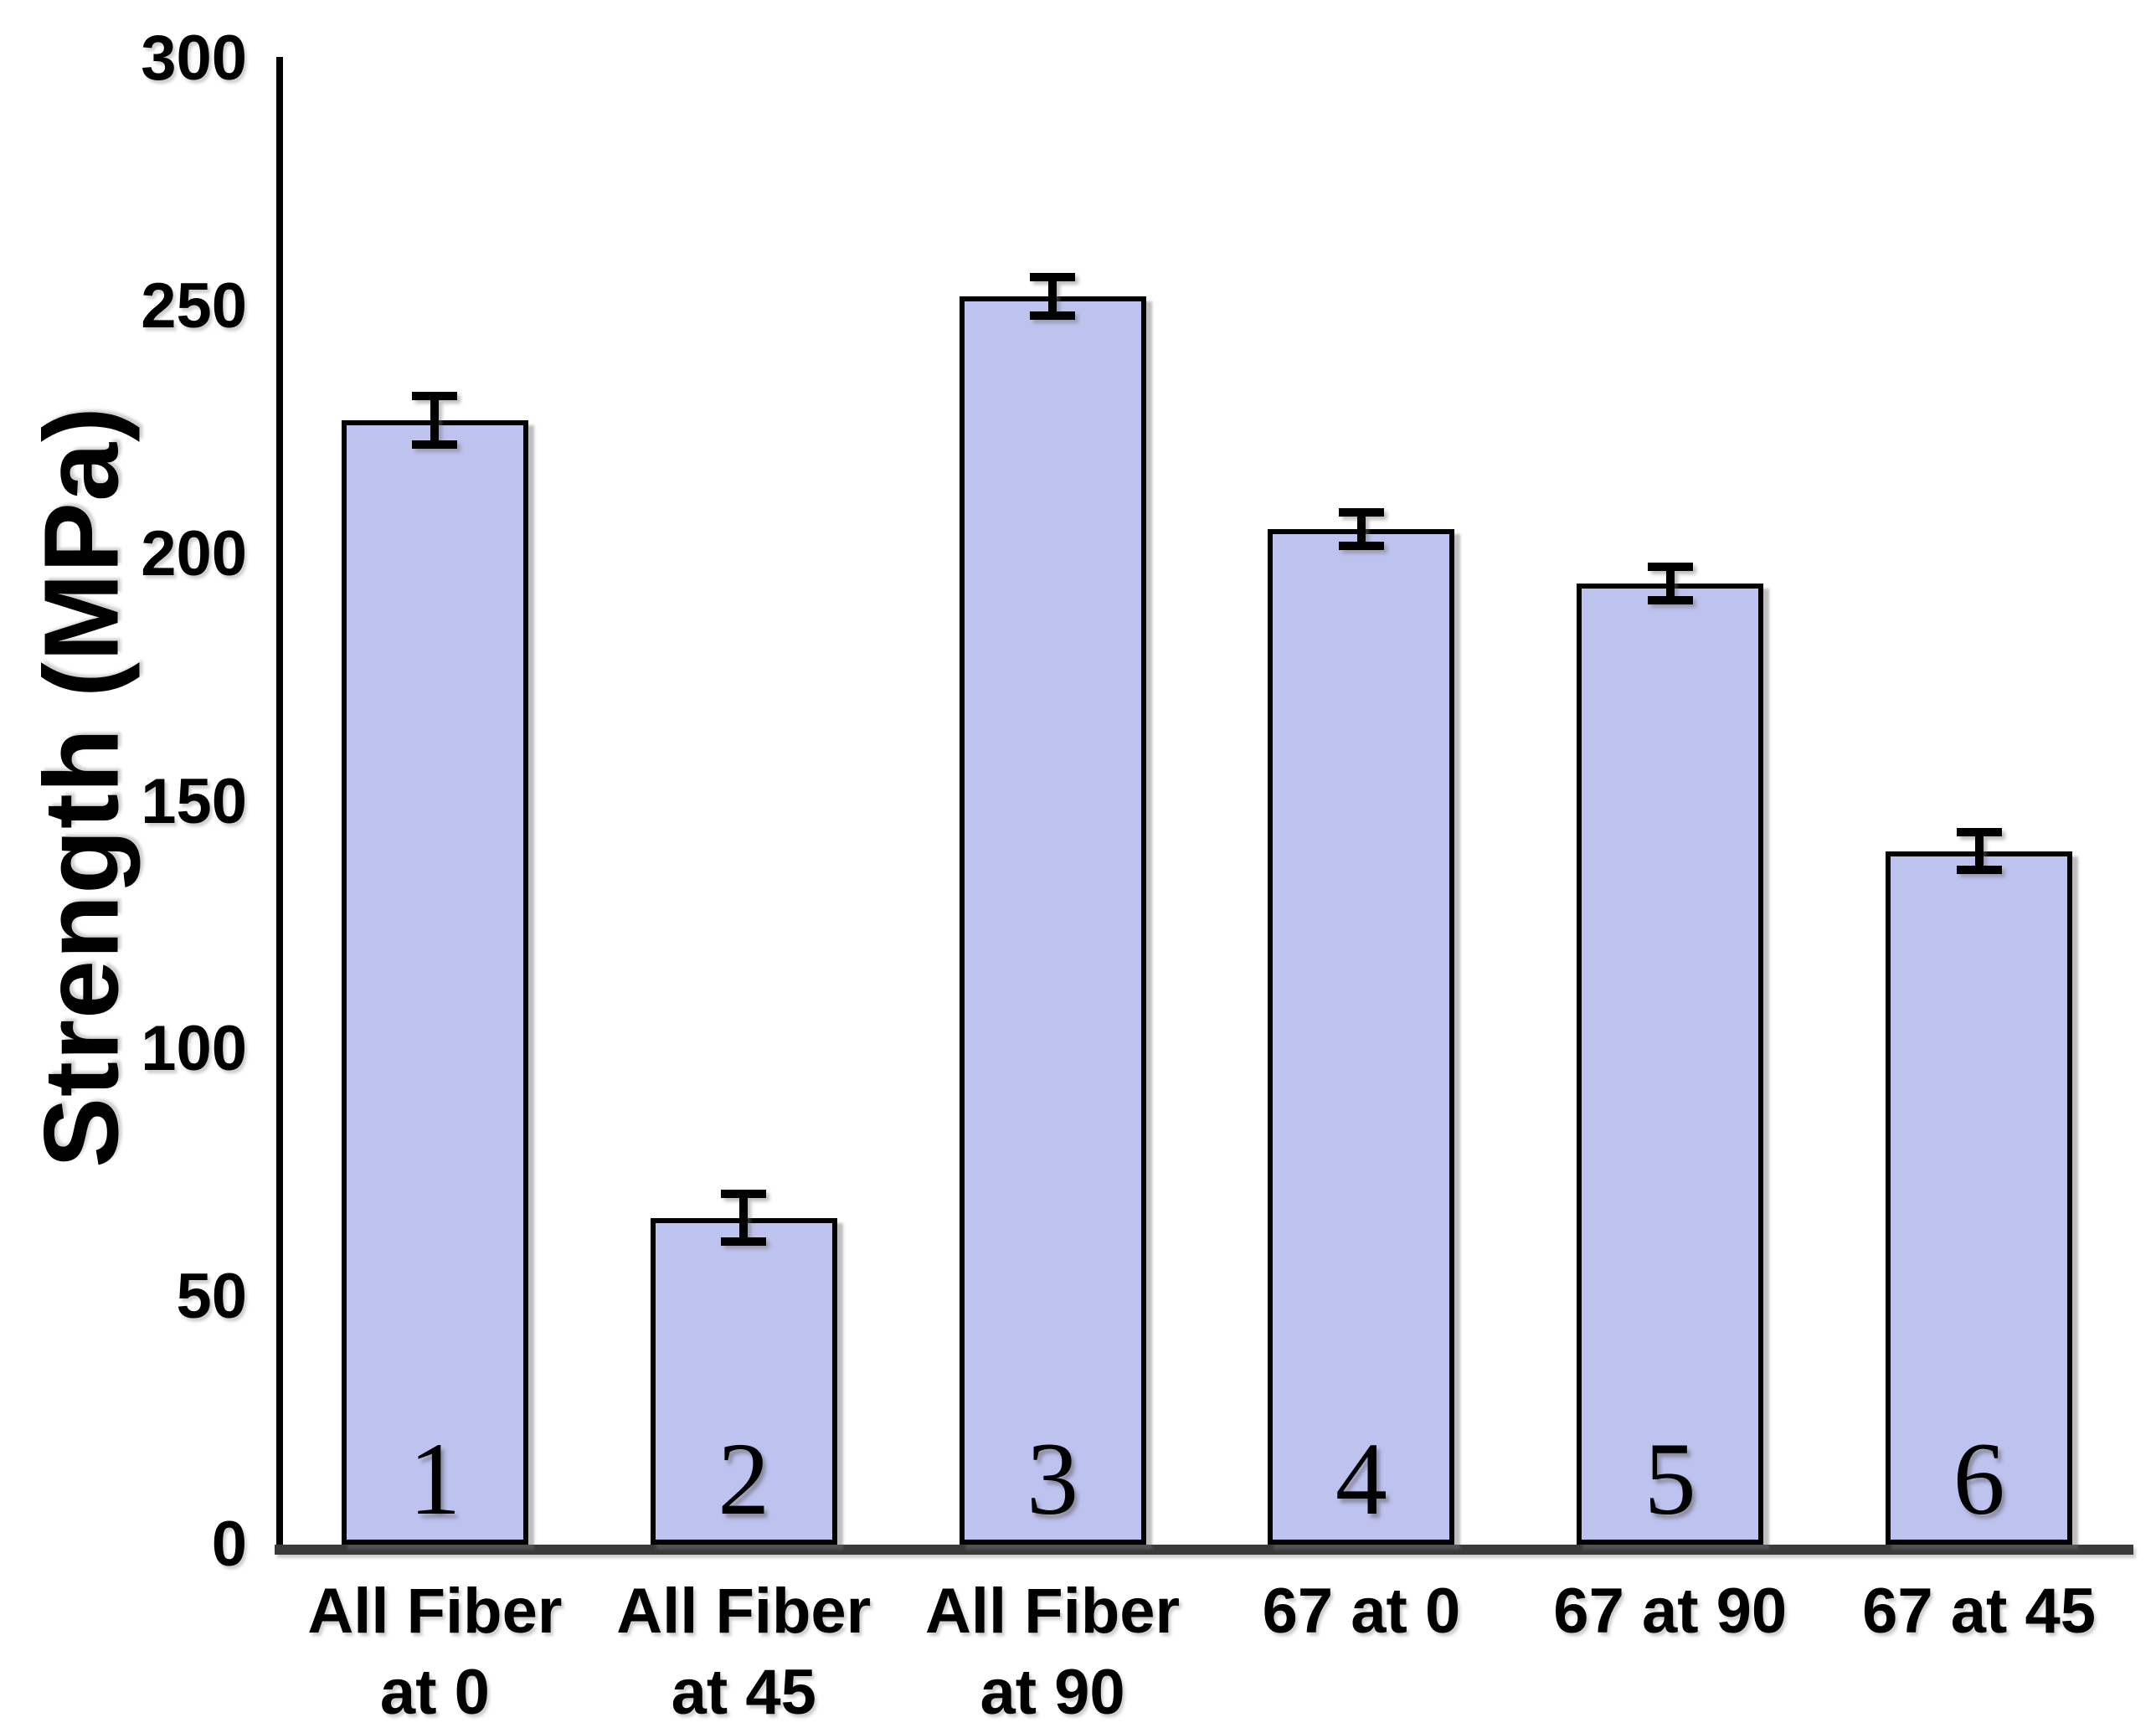 Image resolution: width=2156 pixels, height=1733 pixels. What do you see at coordinates (1361, 1611) in the screenshot?
I see `x-axis-category-label: 67 at 0` at bounding box center [1361, 1611].